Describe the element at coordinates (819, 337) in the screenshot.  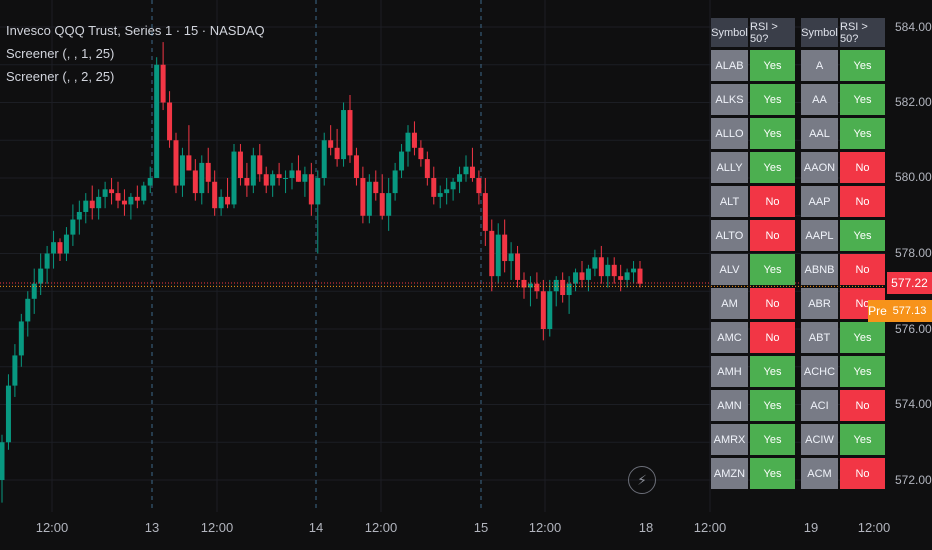
I see `symbol-cell: ABT` at that location.